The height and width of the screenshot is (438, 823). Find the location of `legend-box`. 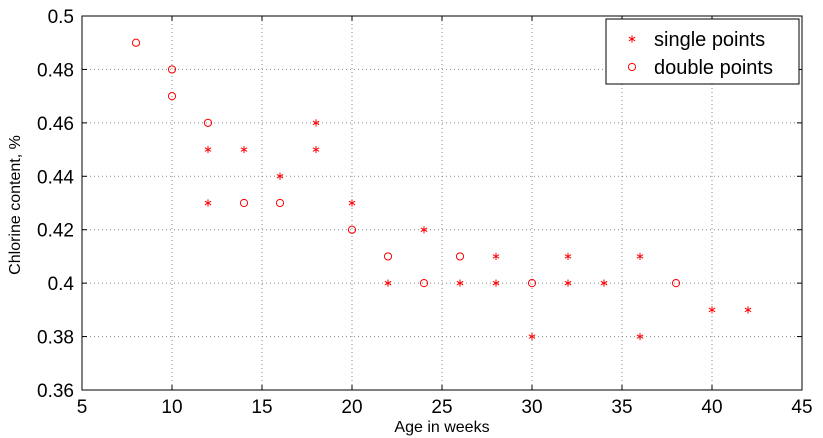

legend-box is located at coordinates (702, 51).